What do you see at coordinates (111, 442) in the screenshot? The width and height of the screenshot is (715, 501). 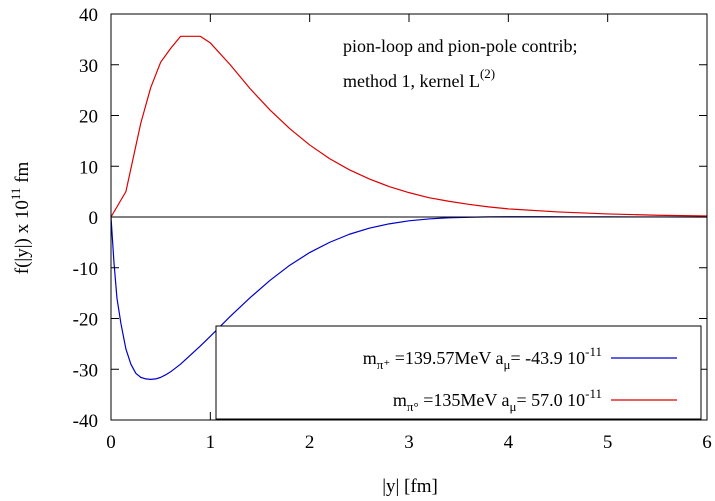 I see `x-tick-label: 0` at bounding box center [111, 442].